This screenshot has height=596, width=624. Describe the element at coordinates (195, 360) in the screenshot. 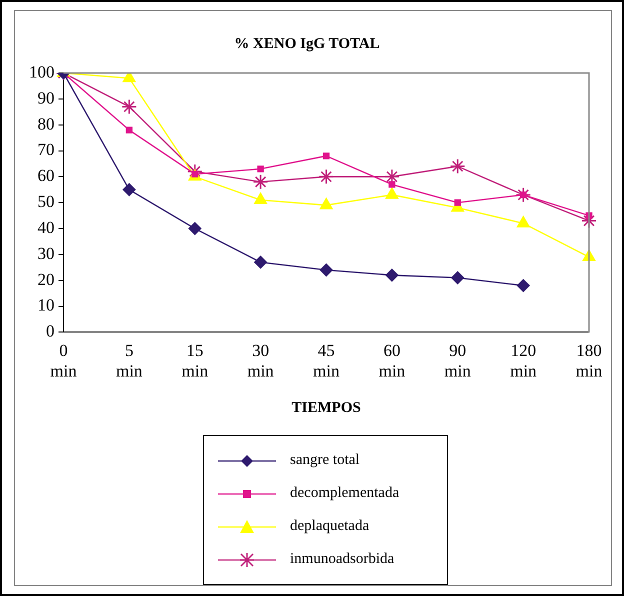

I see `x-tick-label: 15 min` at that location.